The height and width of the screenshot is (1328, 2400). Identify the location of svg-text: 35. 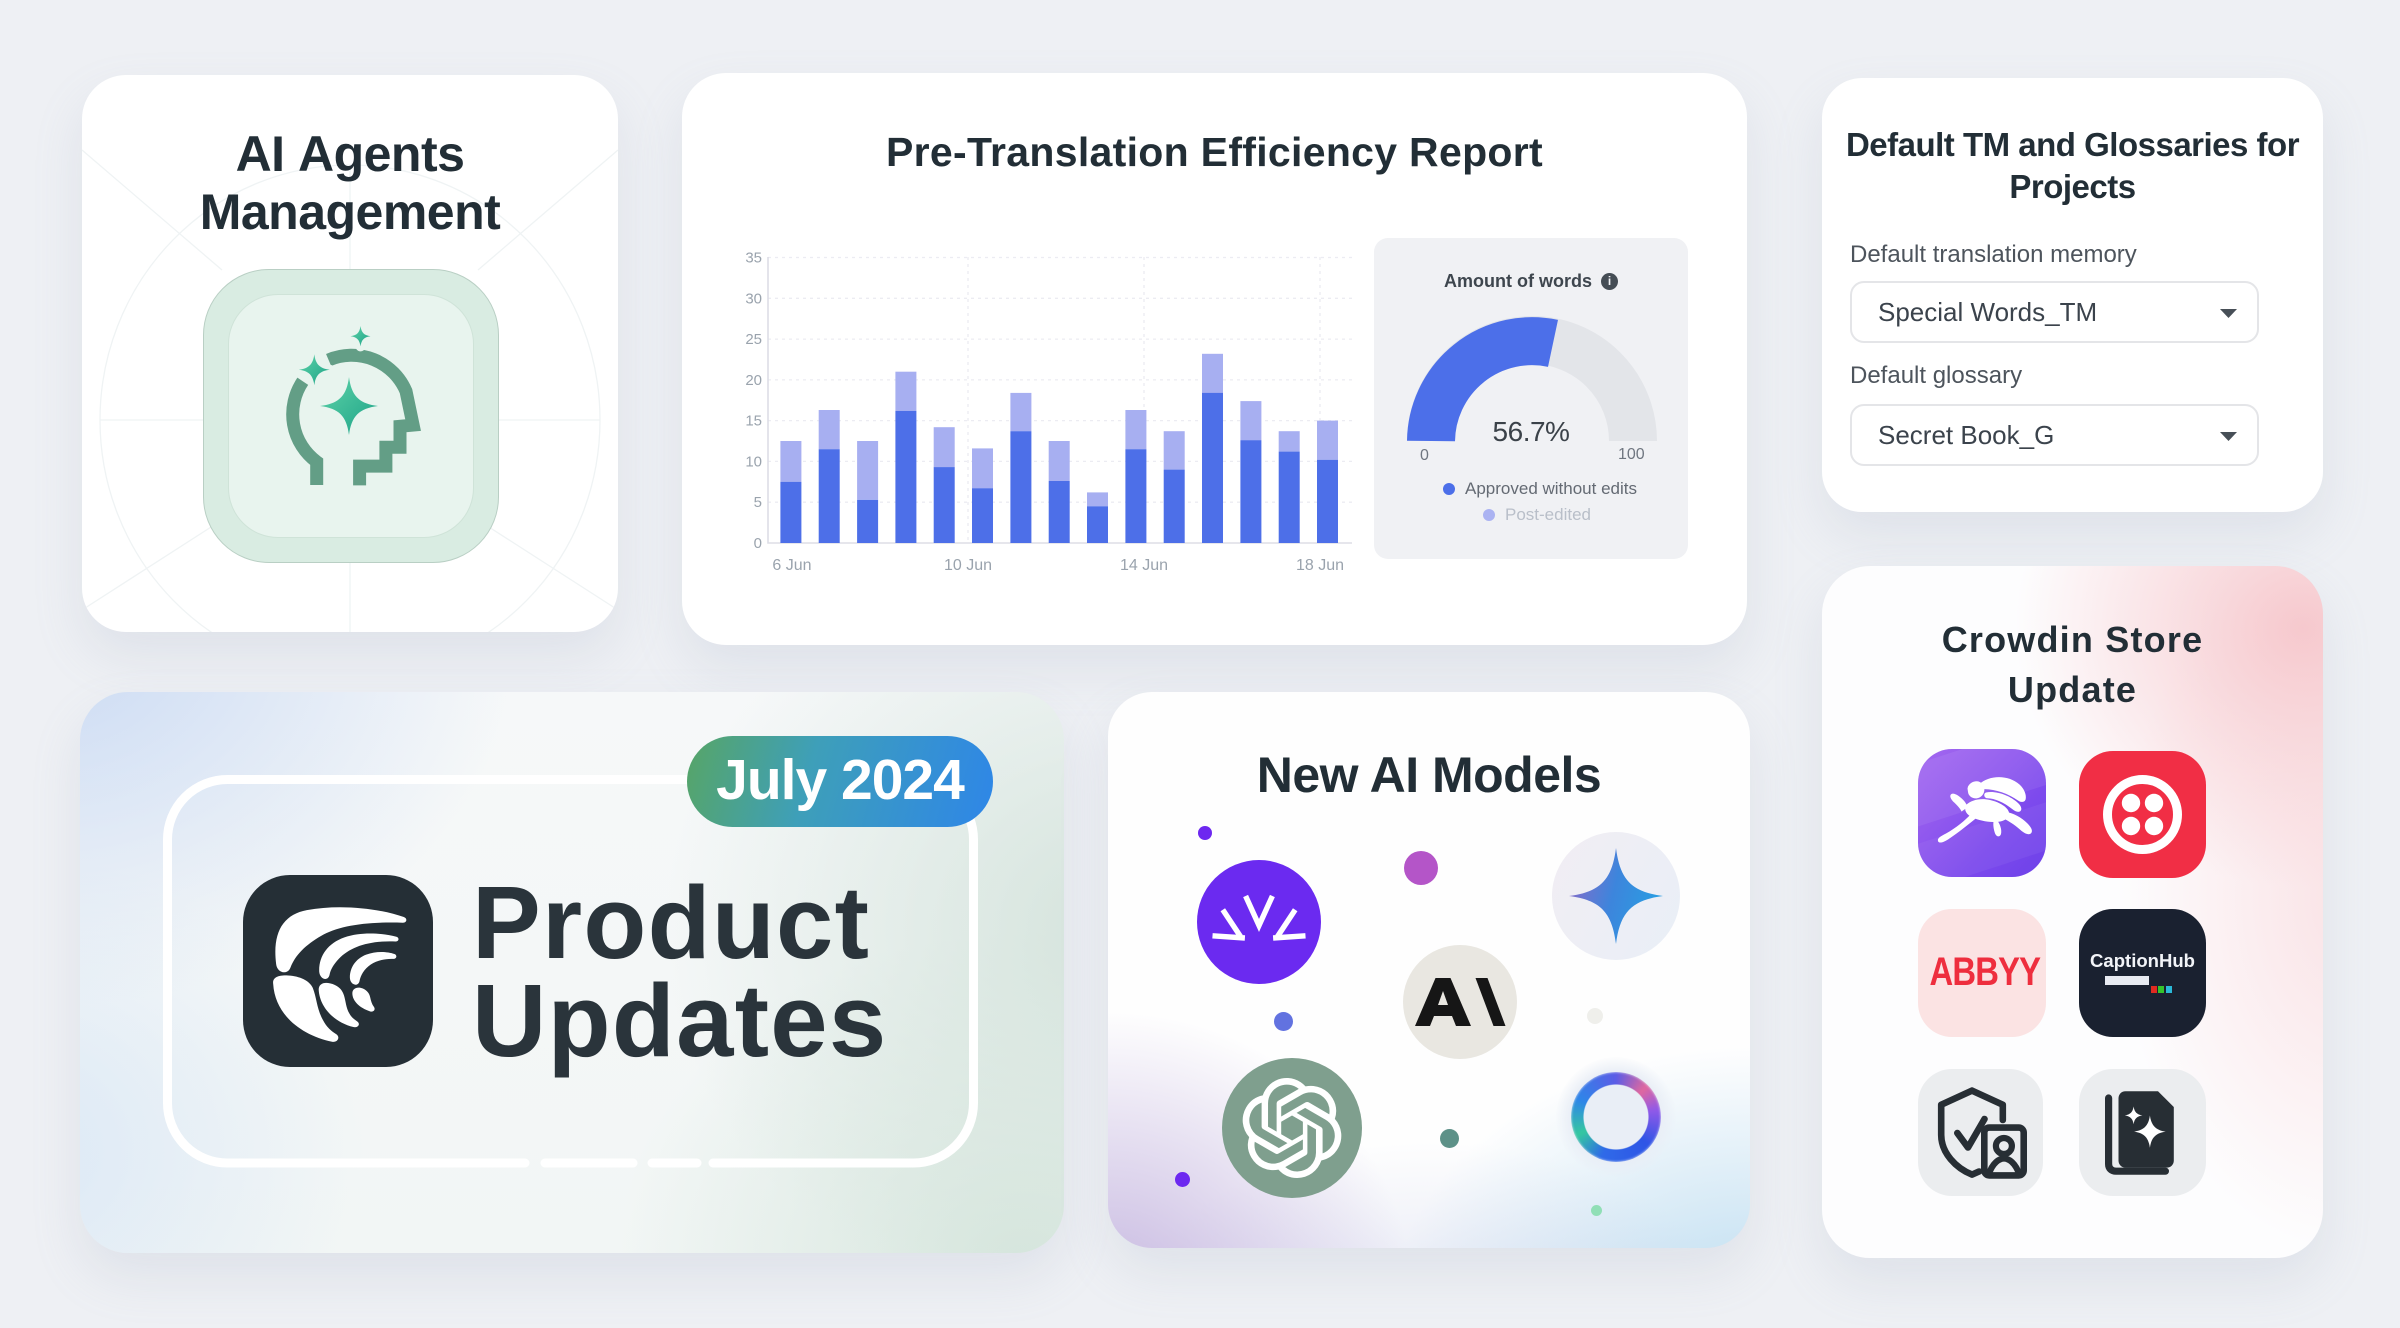
(753, 258).